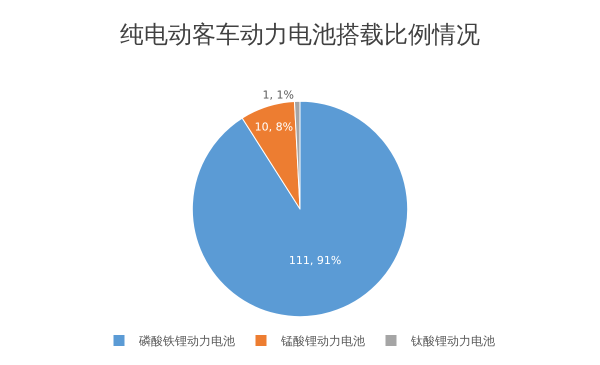 The width and height of the screenshot is (600, 365). What do you see at coordinates (322, 341) in the screenshot?
I see `legend-label: 锰酸锂动力电池` at bounding box center [322, 341].